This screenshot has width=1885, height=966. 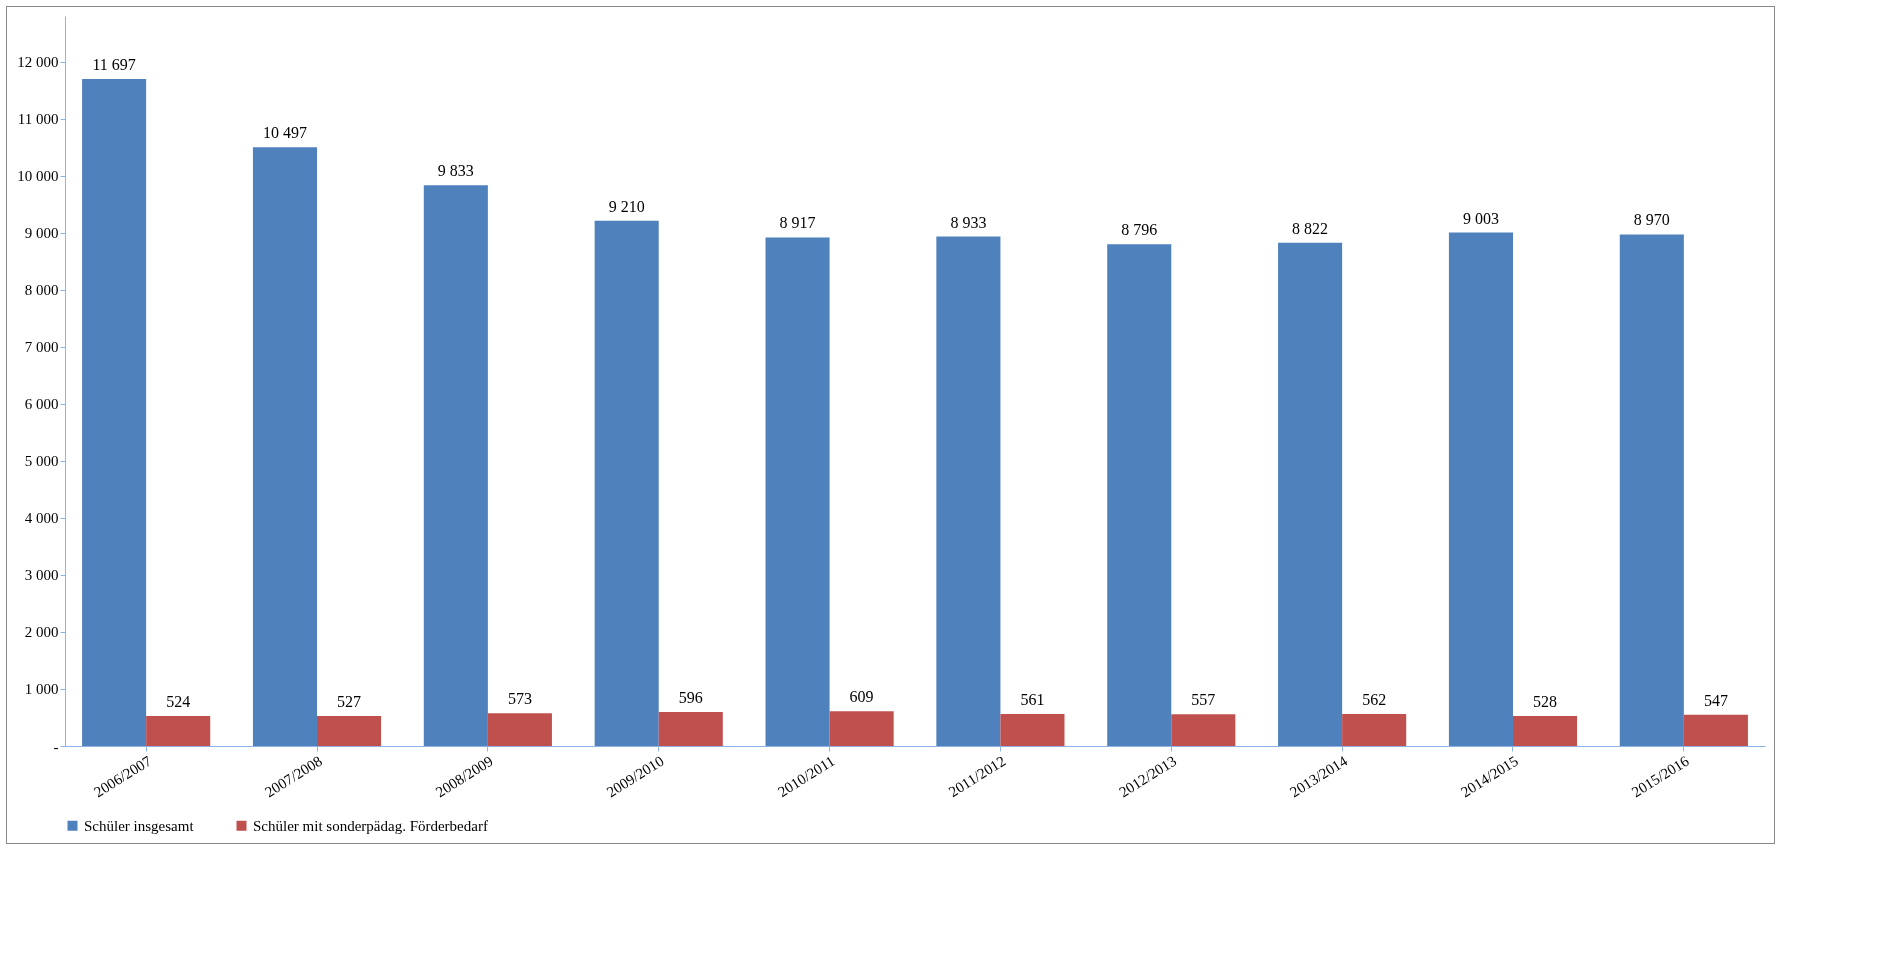 What do you see at coordinates (797, 223) in the screenshot?
I see `data-label: 8 917` at bounding box center [797, 223].